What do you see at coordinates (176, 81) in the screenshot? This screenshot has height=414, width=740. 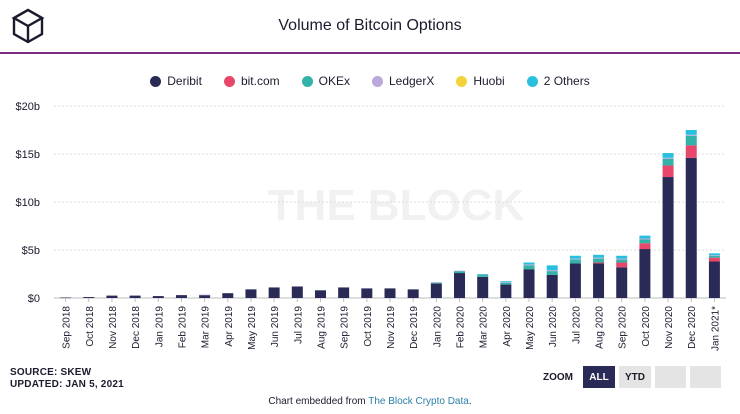 I see `legend-item-deribit: Deribit` at bounding box center [176, 81].